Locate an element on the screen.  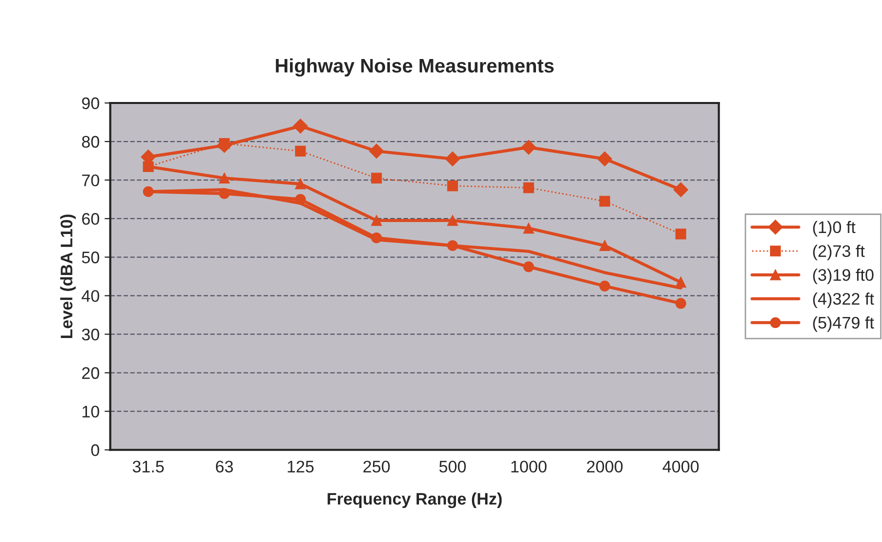
y-tick-label: 90 is located at coordinates (91, 103).